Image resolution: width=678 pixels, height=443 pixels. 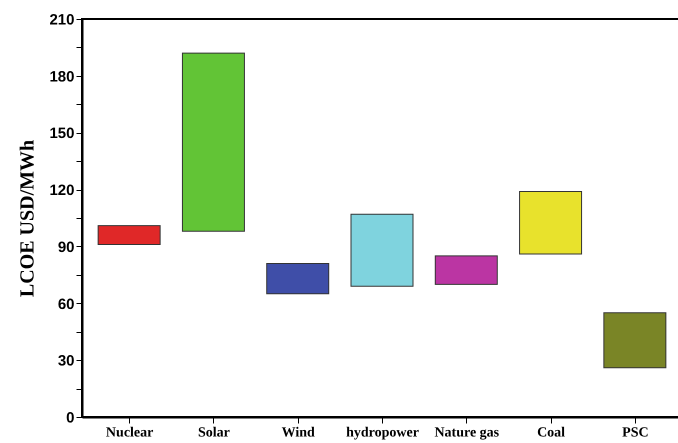 I want to click on y-tick-label: 180, so click(x=61, y=77).